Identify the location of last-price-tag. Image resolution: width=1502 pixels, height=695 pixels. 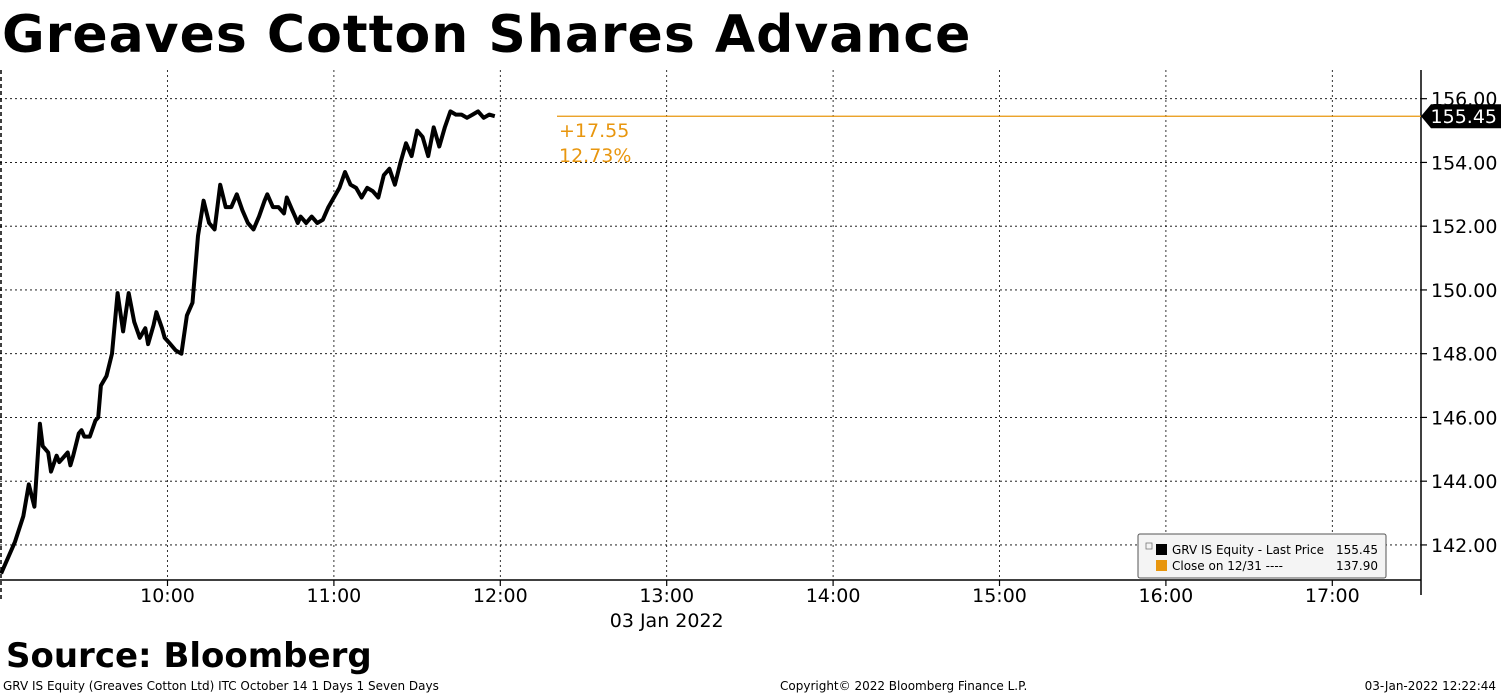
(1461, 116).